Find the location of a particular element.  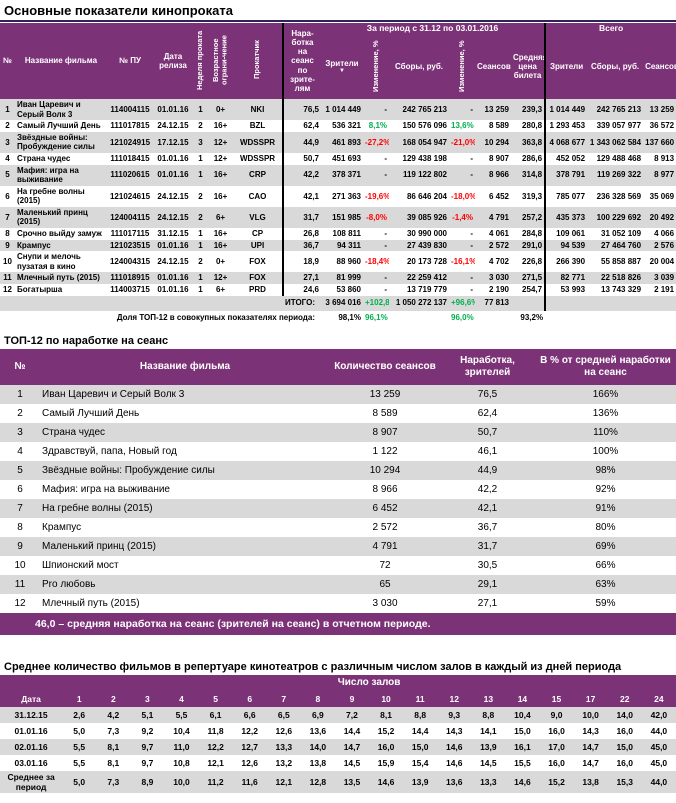

total-viewers-cell: 452 052 is located at coordinates (571, 158).